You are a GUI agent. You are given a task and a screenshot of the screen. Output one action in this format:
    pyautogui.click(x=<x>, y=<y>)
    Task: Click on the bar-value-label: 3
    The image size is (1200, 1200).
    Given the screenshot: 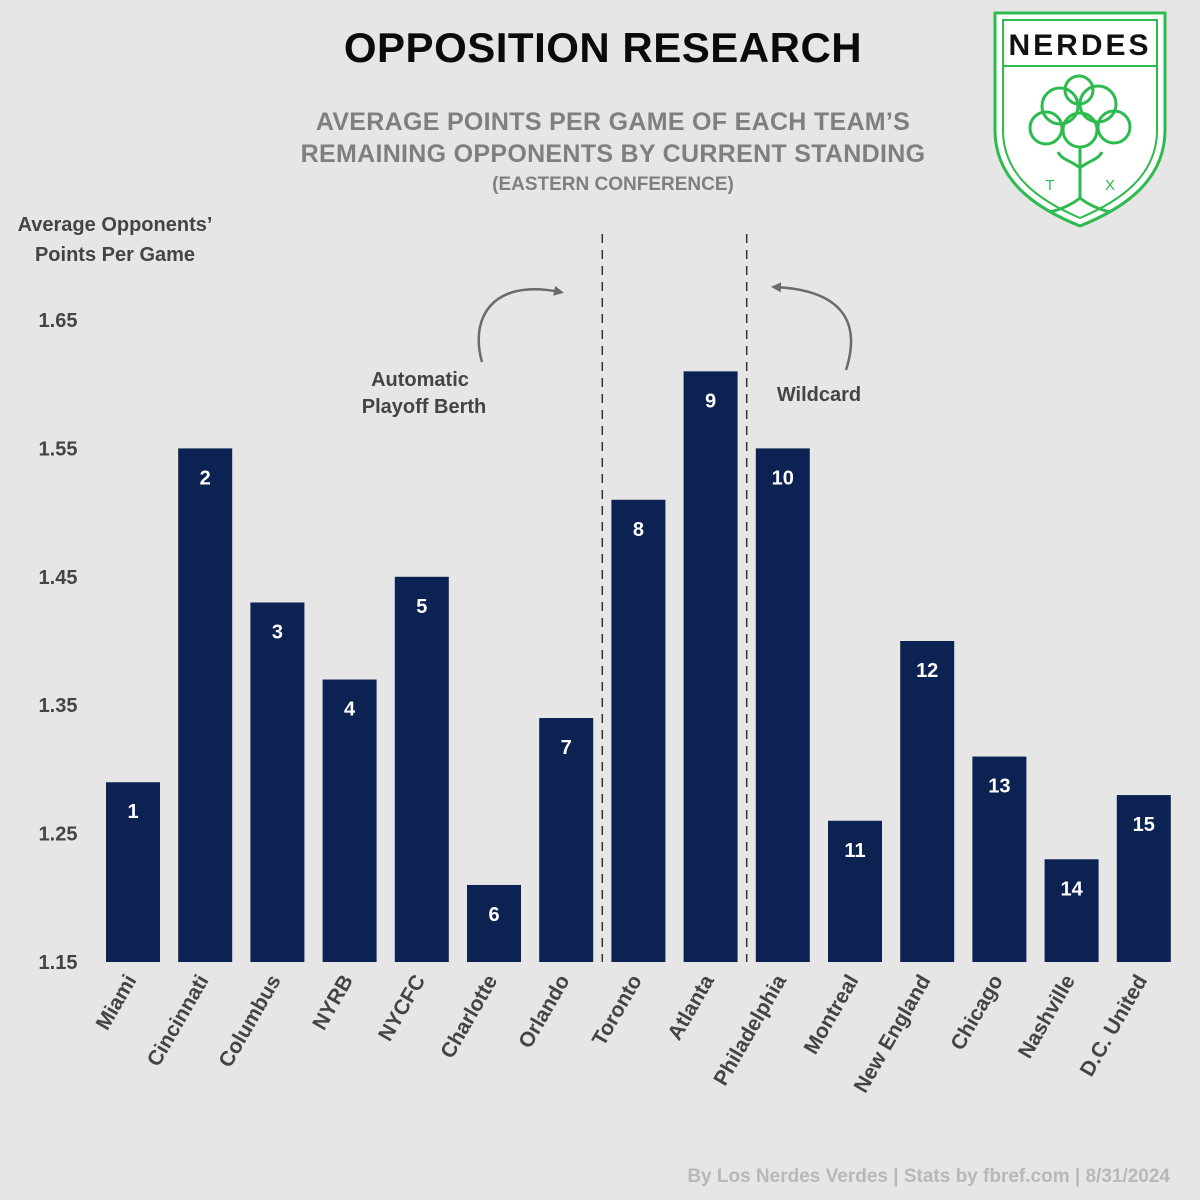 What is the action you would take?
    pyautogui.click(x=277, y=632)
    